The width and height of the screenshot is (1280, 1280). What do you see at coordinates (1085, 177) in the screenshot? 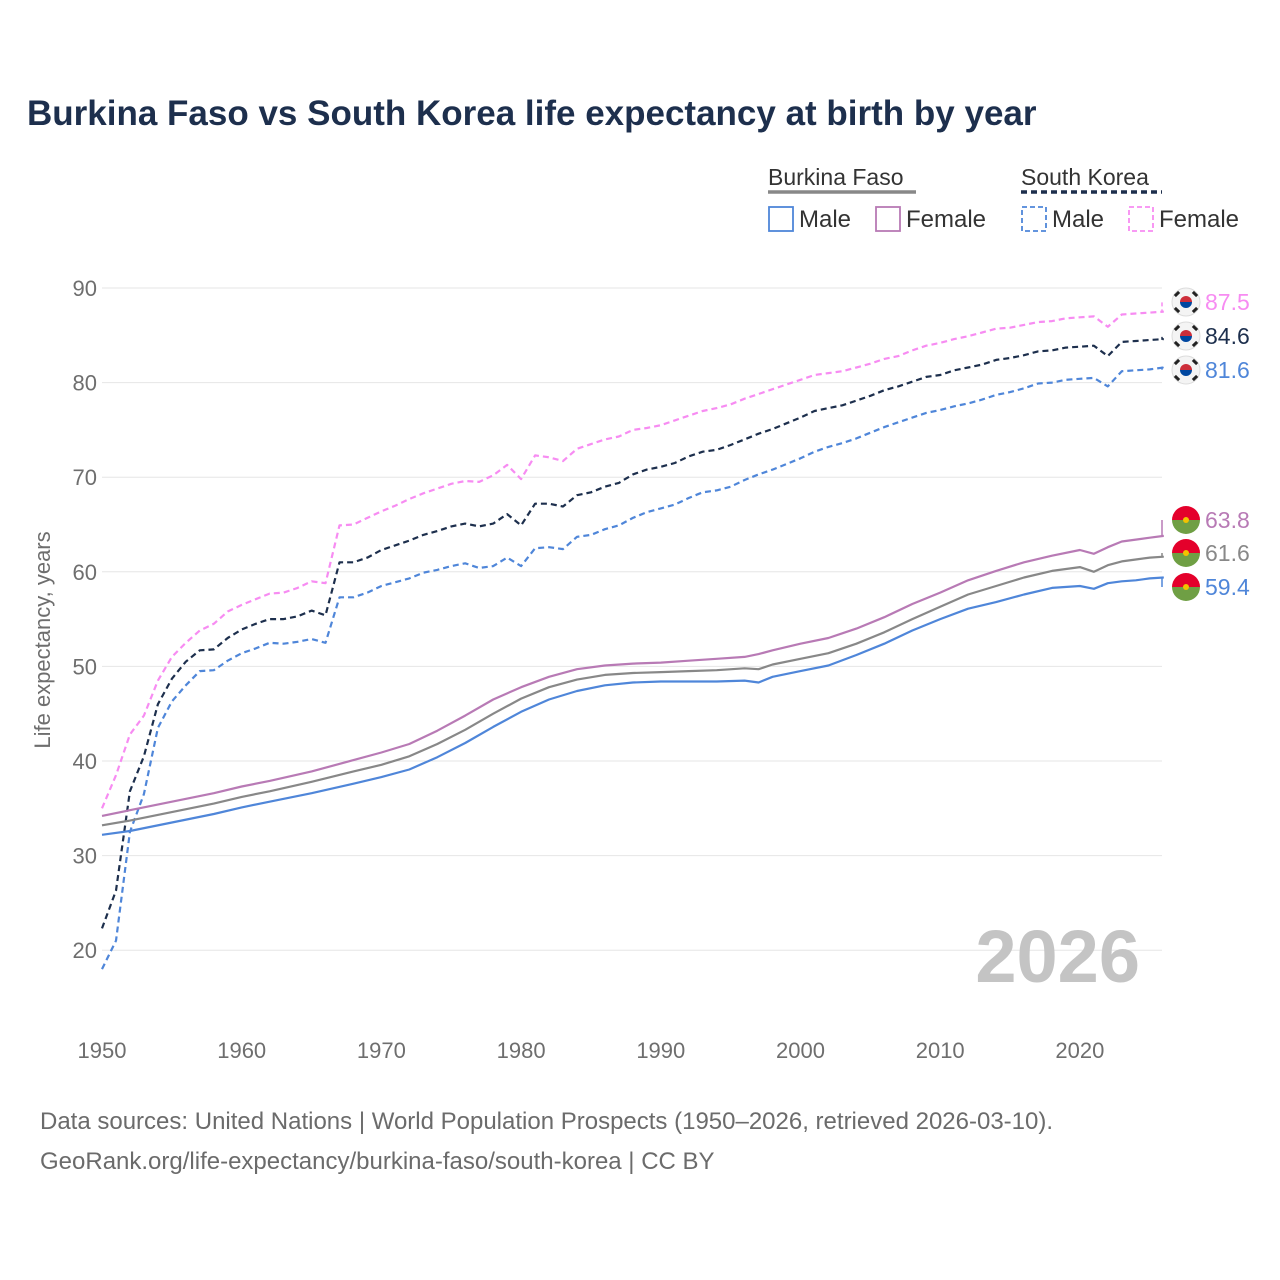
I see `legend-group-title: South Korea` at bounding box center [1085, 177].